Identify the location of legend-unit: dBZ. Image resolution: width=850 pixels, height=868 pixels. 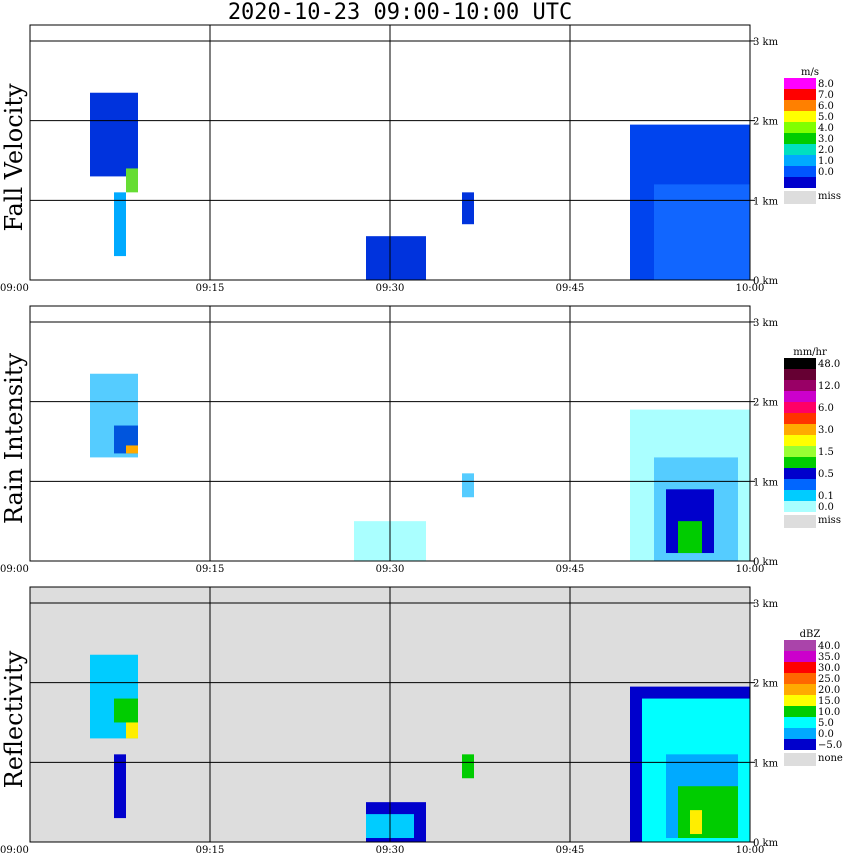
(810, 634).